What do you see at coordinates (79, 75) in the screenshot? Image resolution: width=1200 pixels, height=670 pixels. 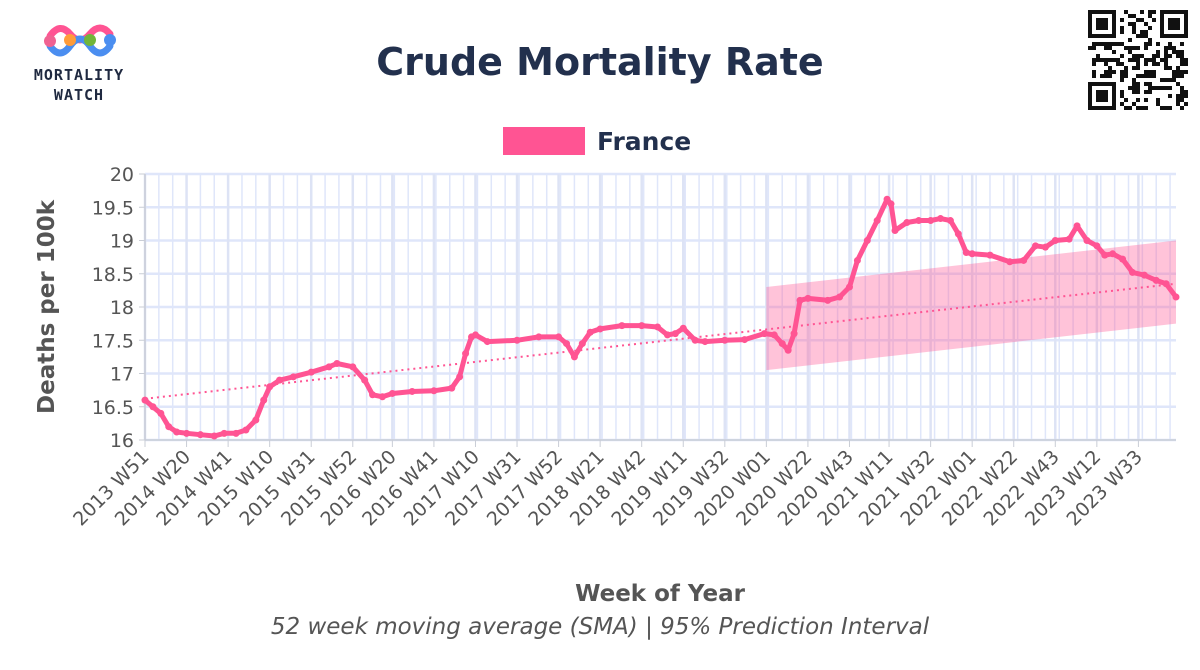 I see `logo-text-line1: MORTALITY` at bounding box center [79, 75].